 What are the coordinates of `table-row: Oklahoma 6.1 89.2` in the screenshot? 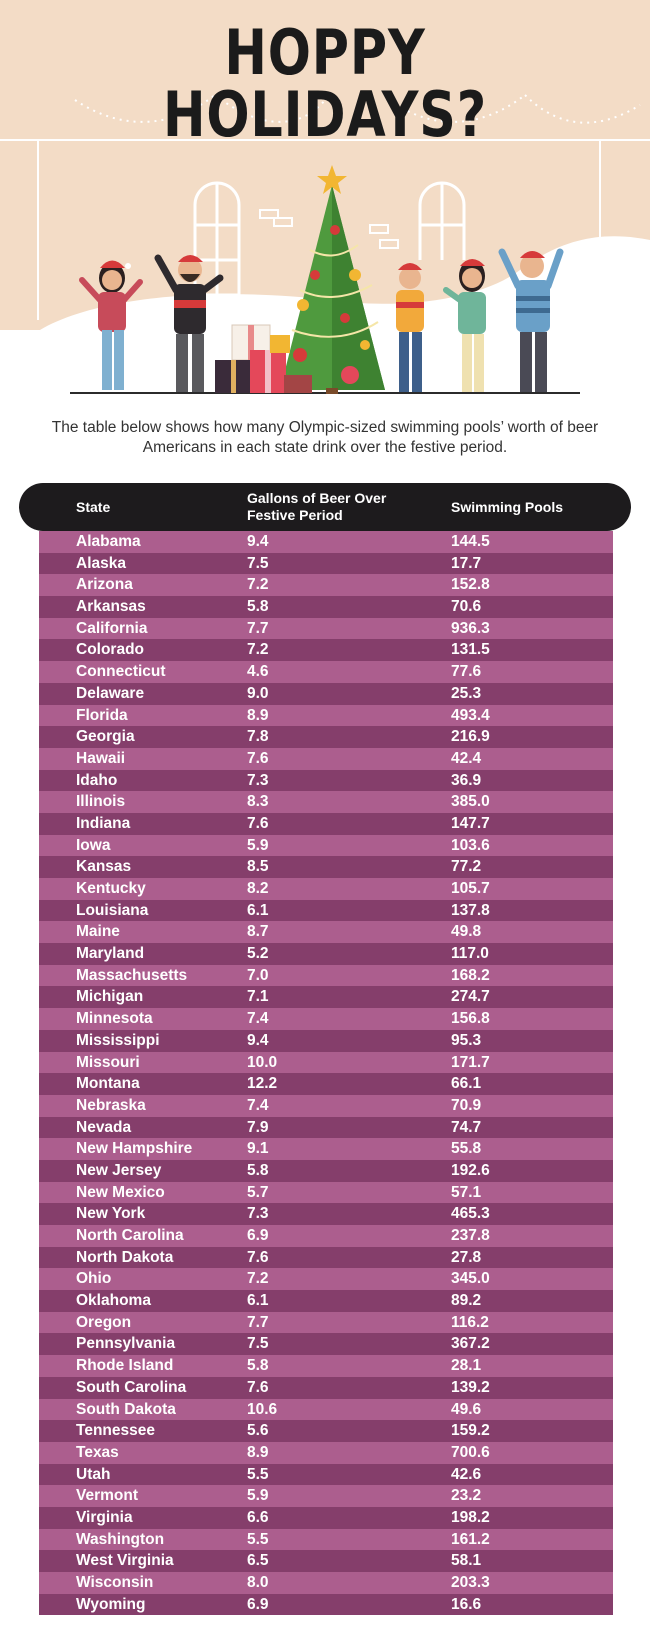 It's located at (326, 1301).